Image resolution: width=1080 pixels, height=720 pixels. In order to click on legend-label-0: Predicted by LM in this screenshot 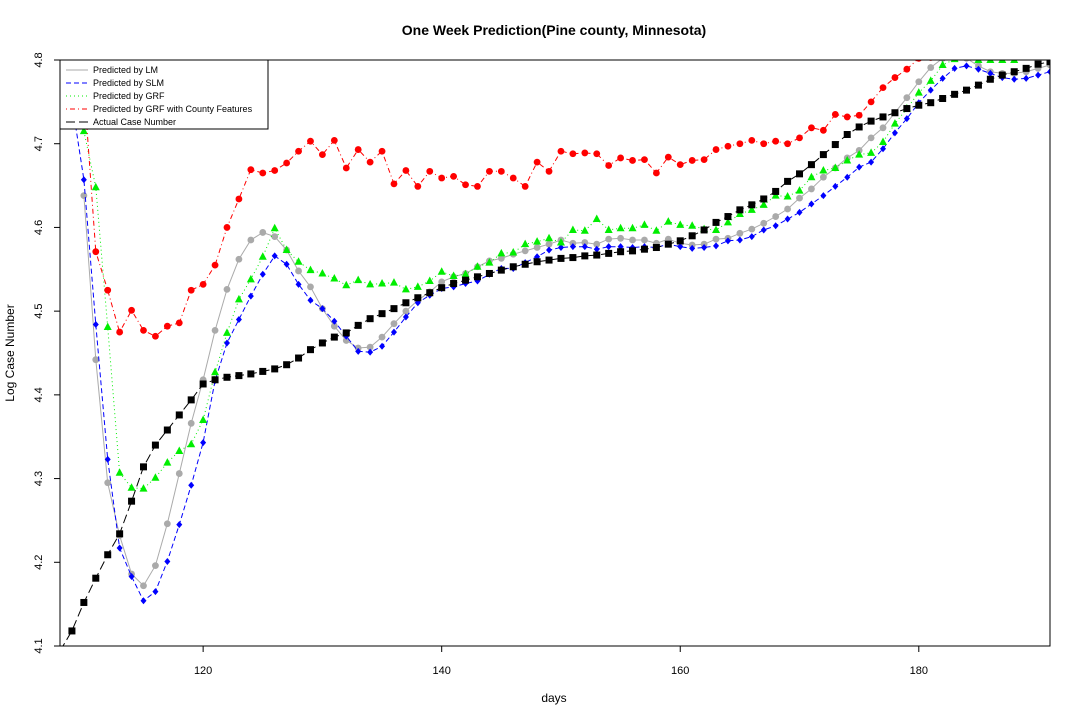, I will do `click(125, 70)`.